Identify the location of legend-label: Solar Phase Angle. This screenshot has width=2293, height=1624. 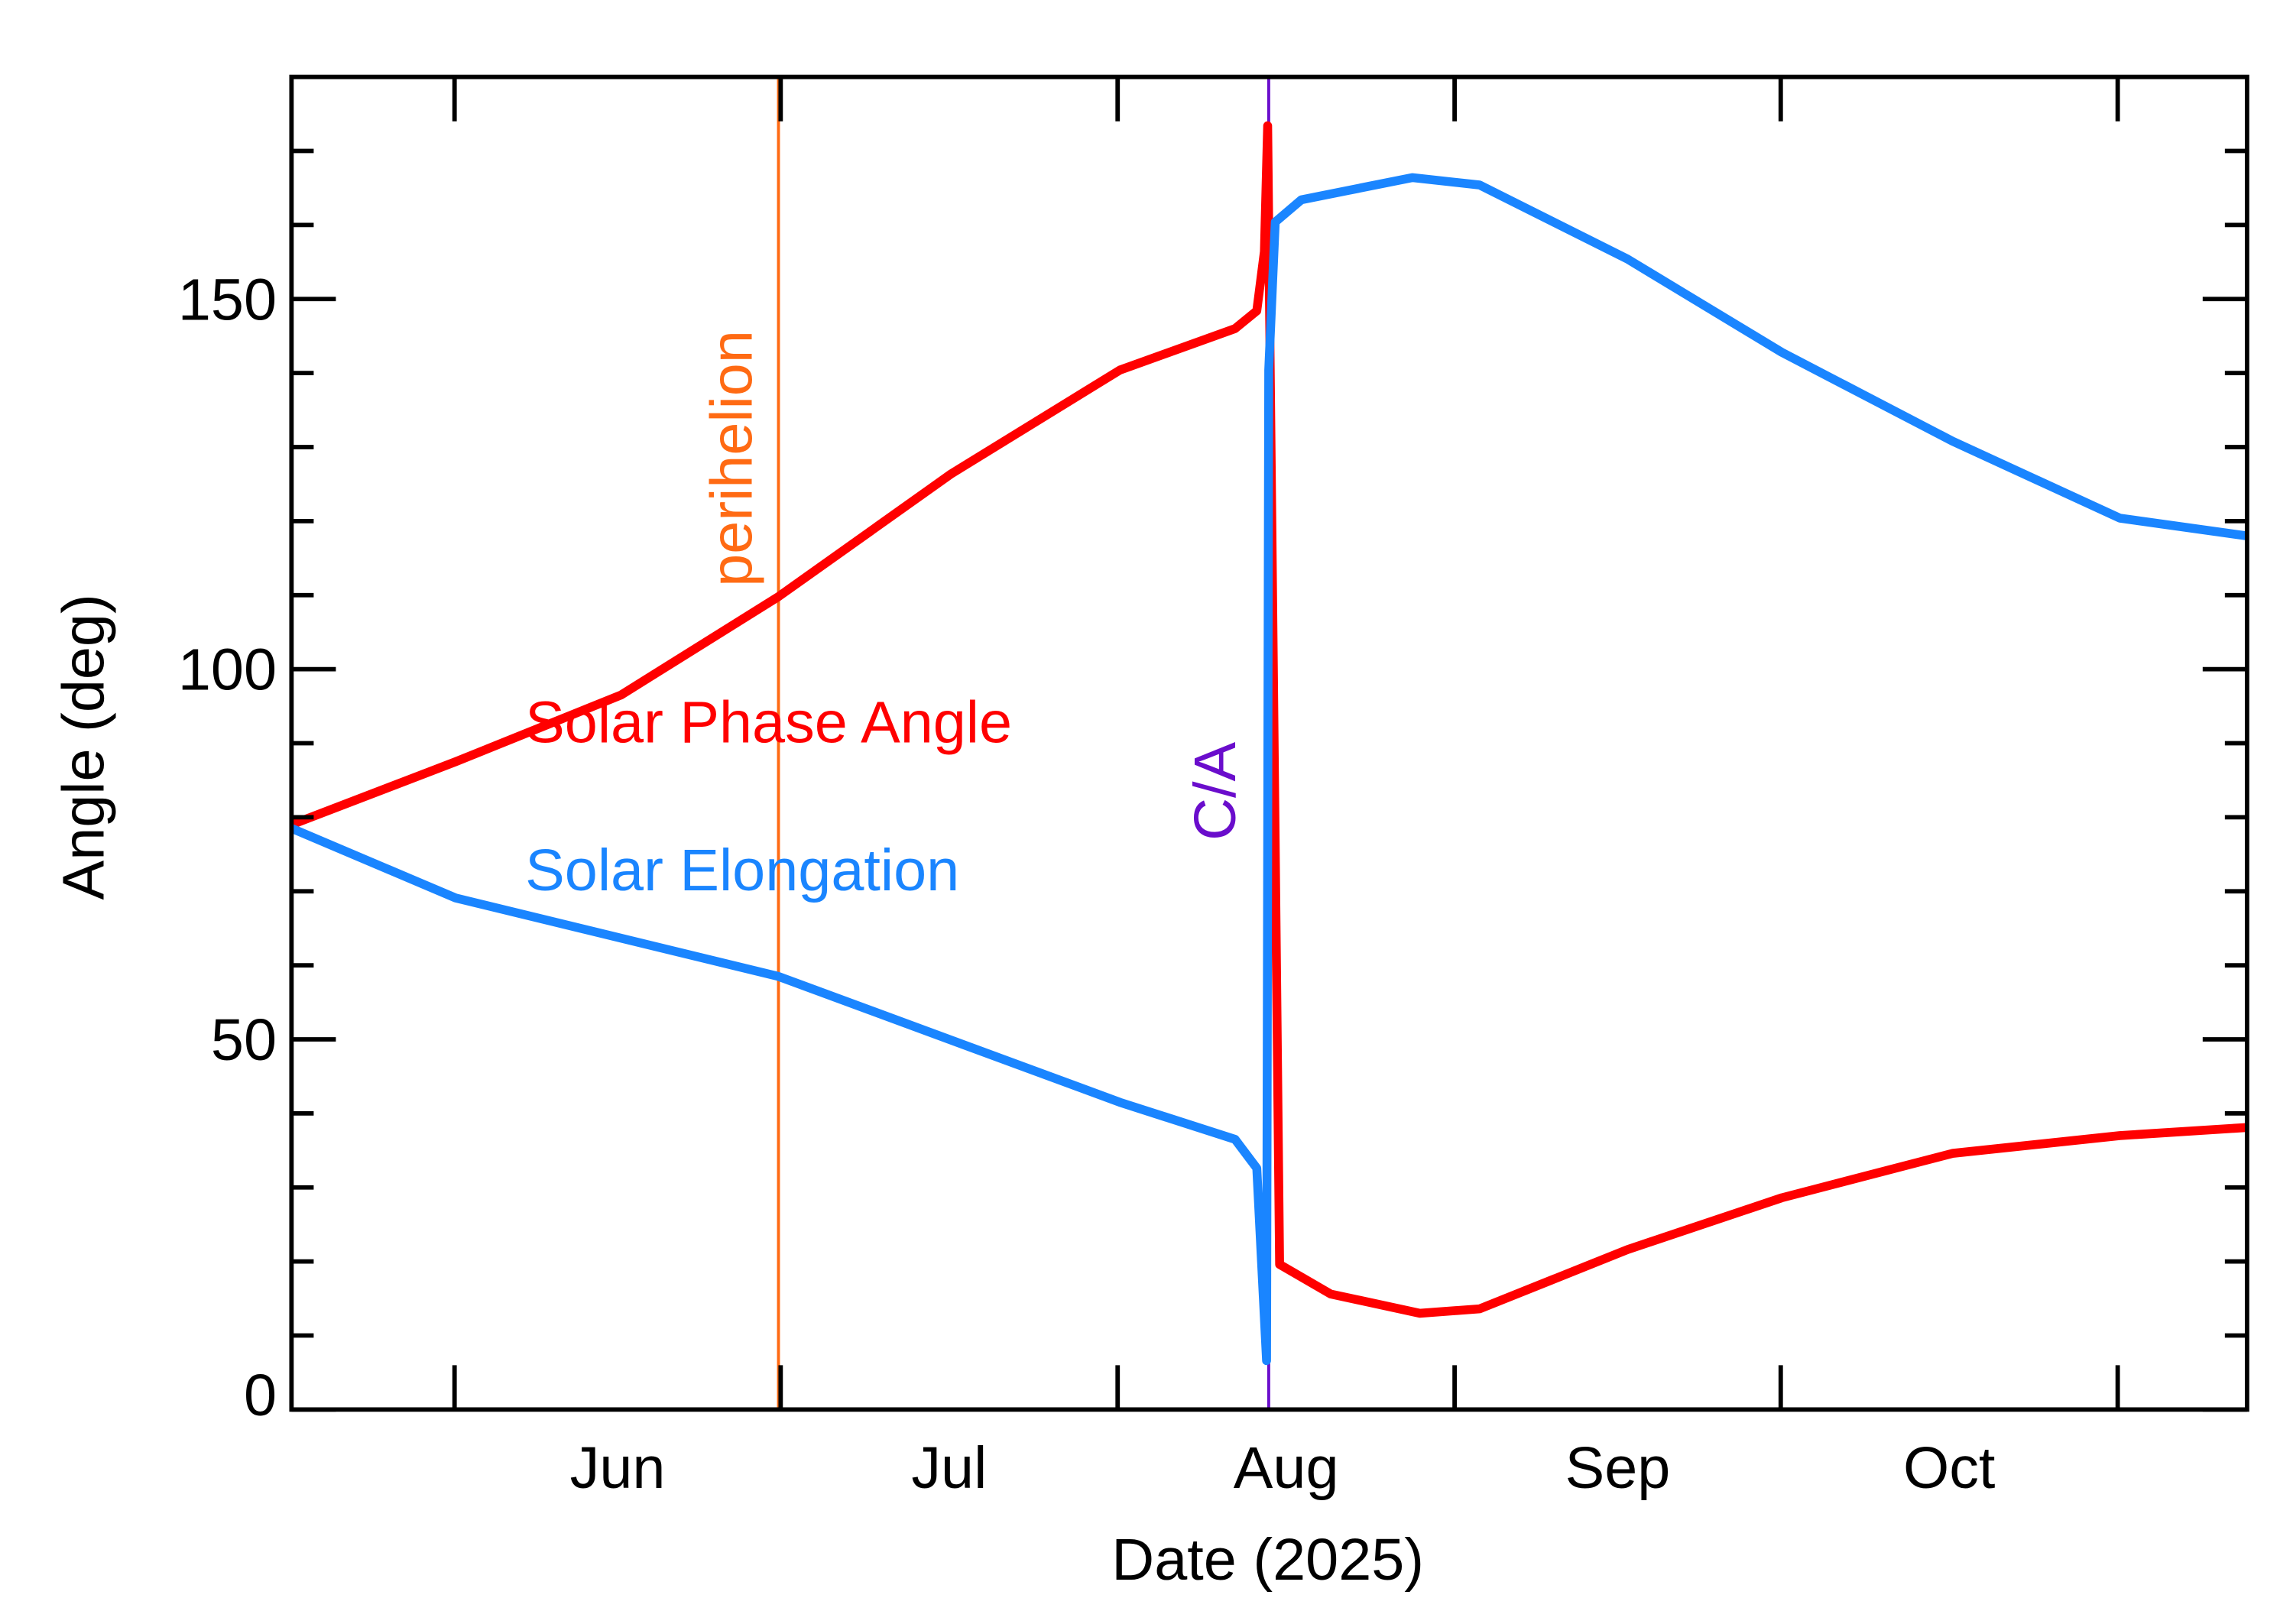
(768, 723).